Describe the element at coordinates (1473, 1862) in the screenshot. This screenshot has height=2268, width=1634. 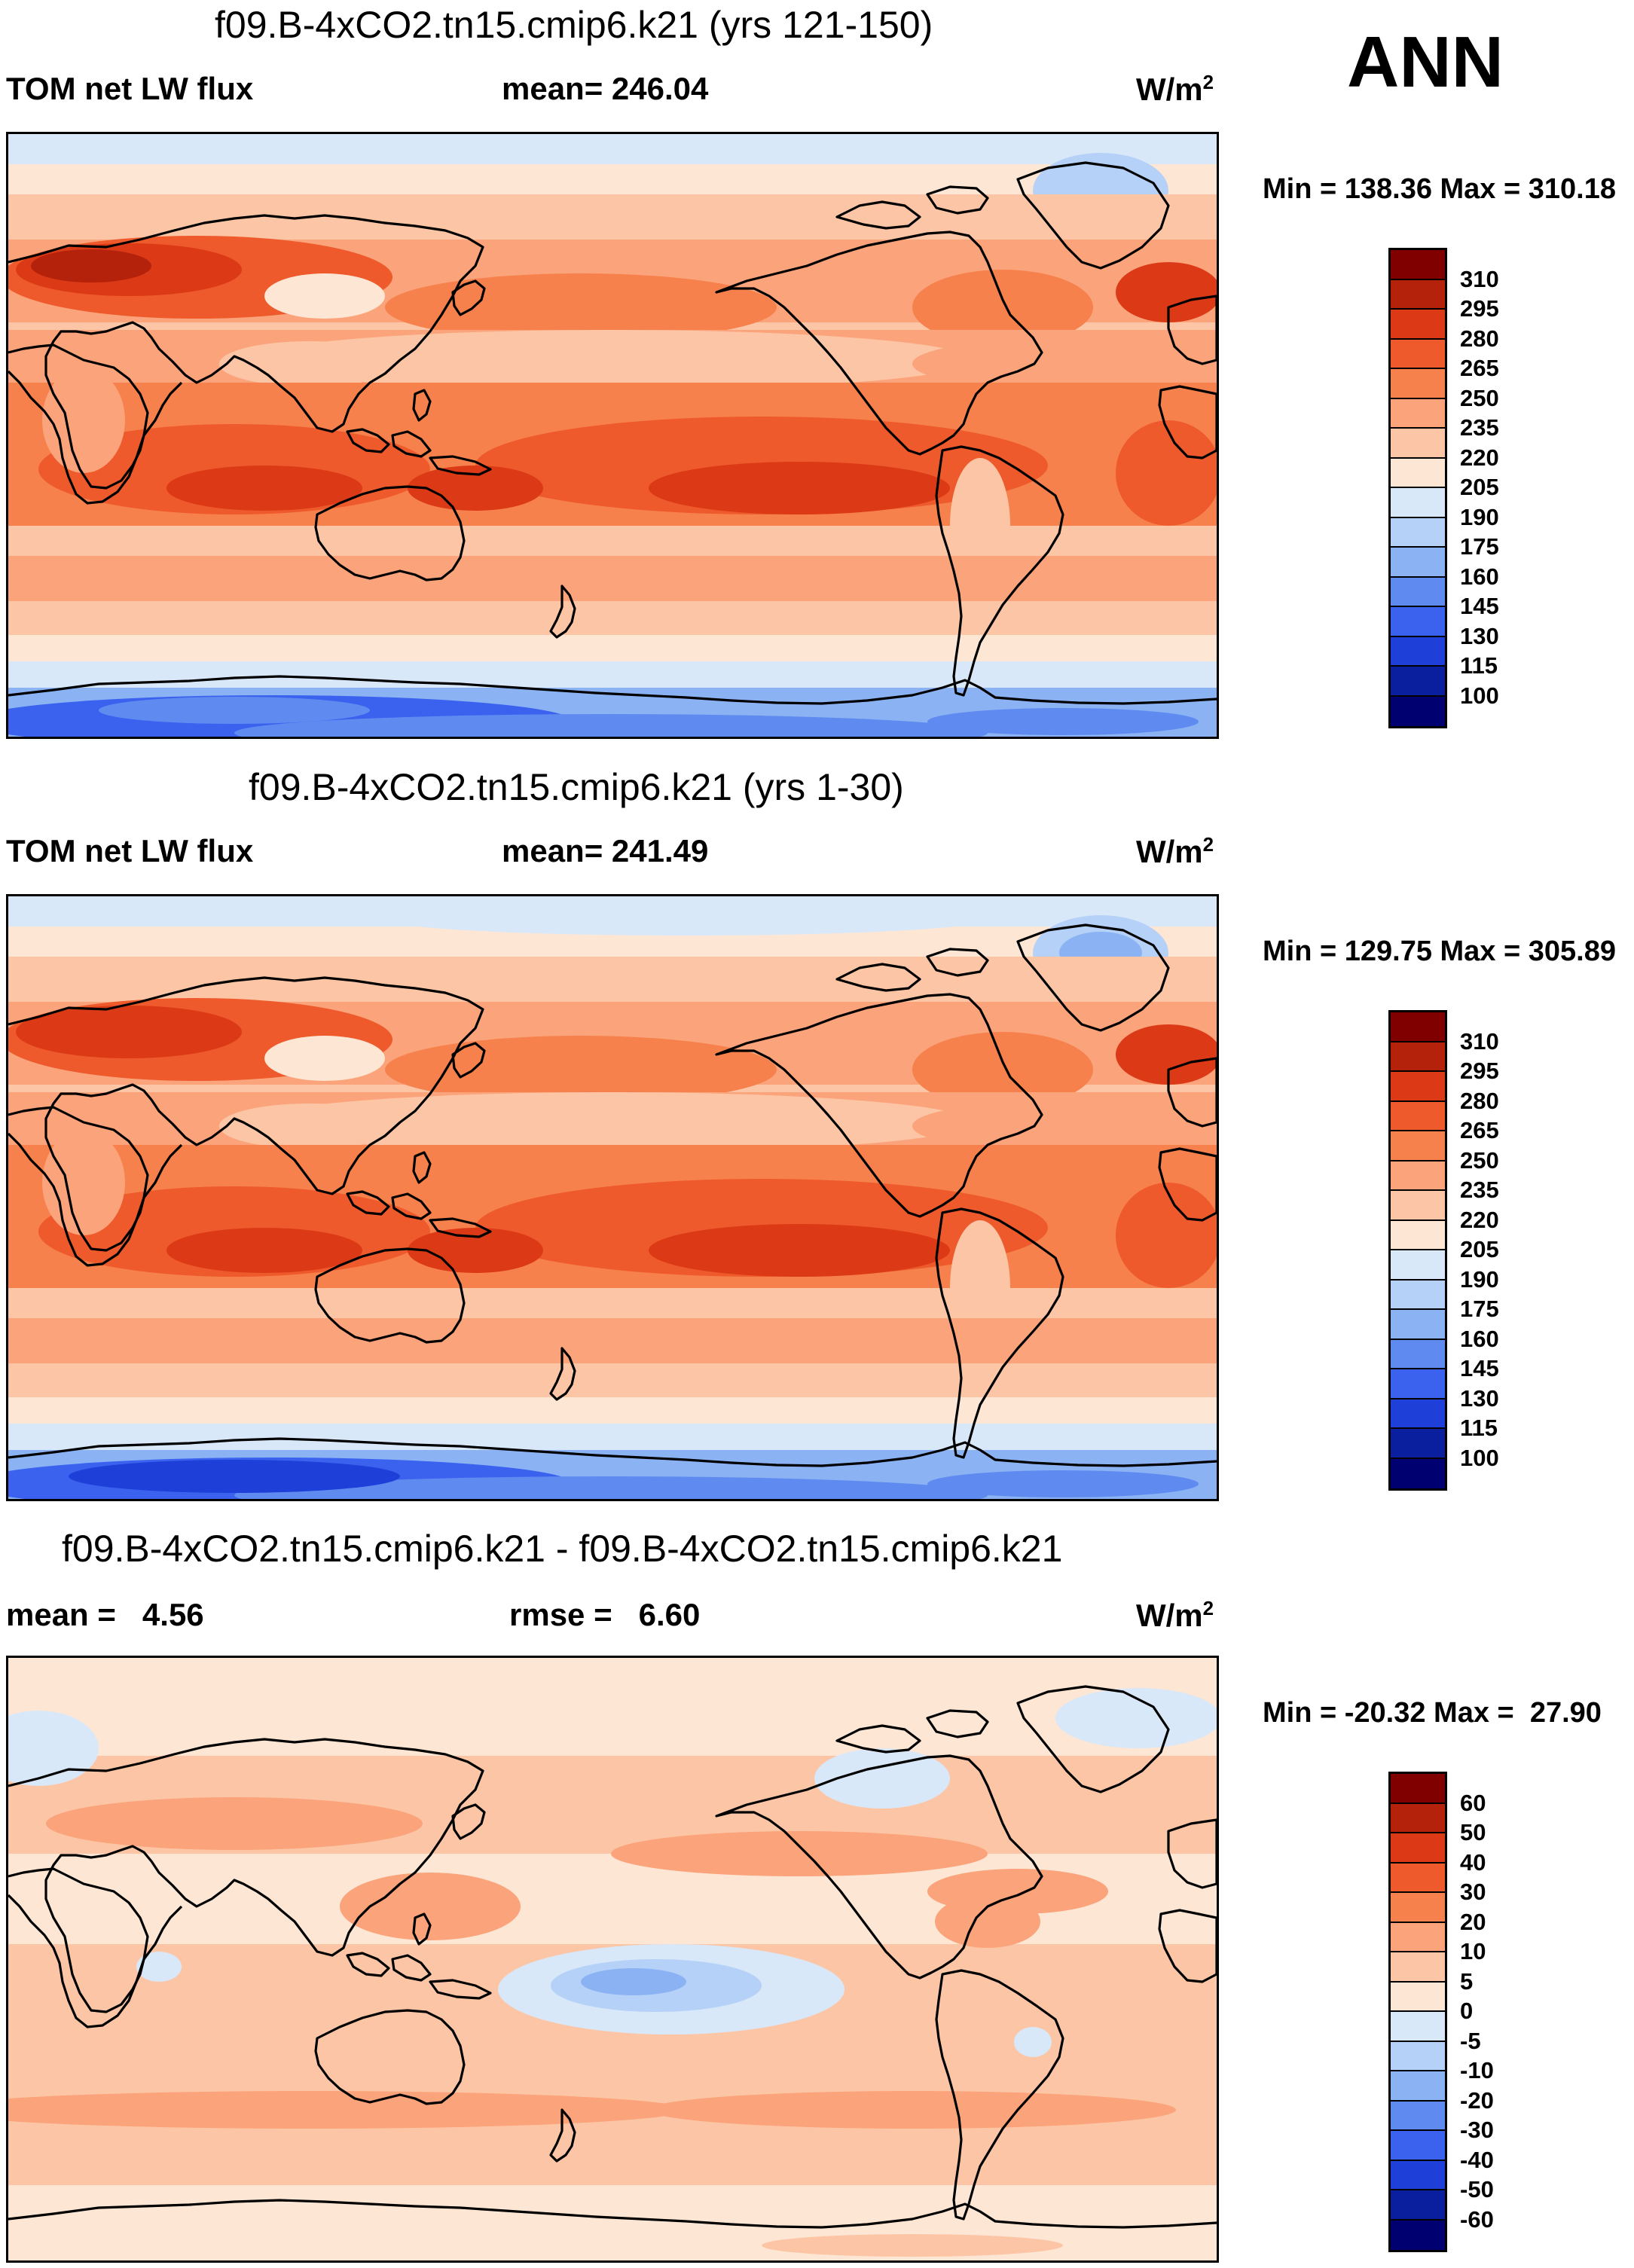
I see `colorbar-tick-label: 40` at that location.